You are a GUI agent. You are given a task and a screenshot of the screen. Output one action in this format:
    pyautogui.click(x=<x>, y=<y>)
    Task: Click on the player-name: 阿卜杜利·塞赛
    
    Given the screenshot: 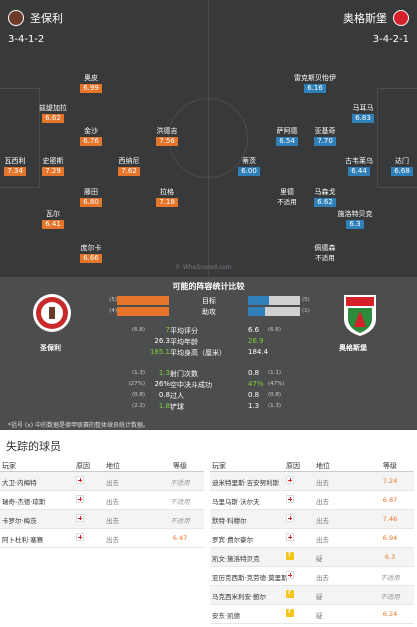 What is the action you would take?
    pyautogui.click(x=23, y=540)
    